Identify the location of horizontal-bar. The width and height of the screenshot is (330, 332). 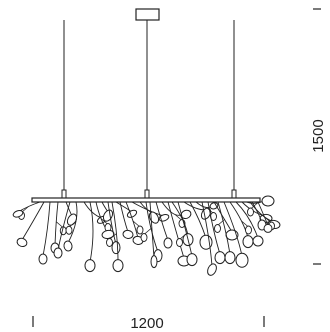
(146, 200).